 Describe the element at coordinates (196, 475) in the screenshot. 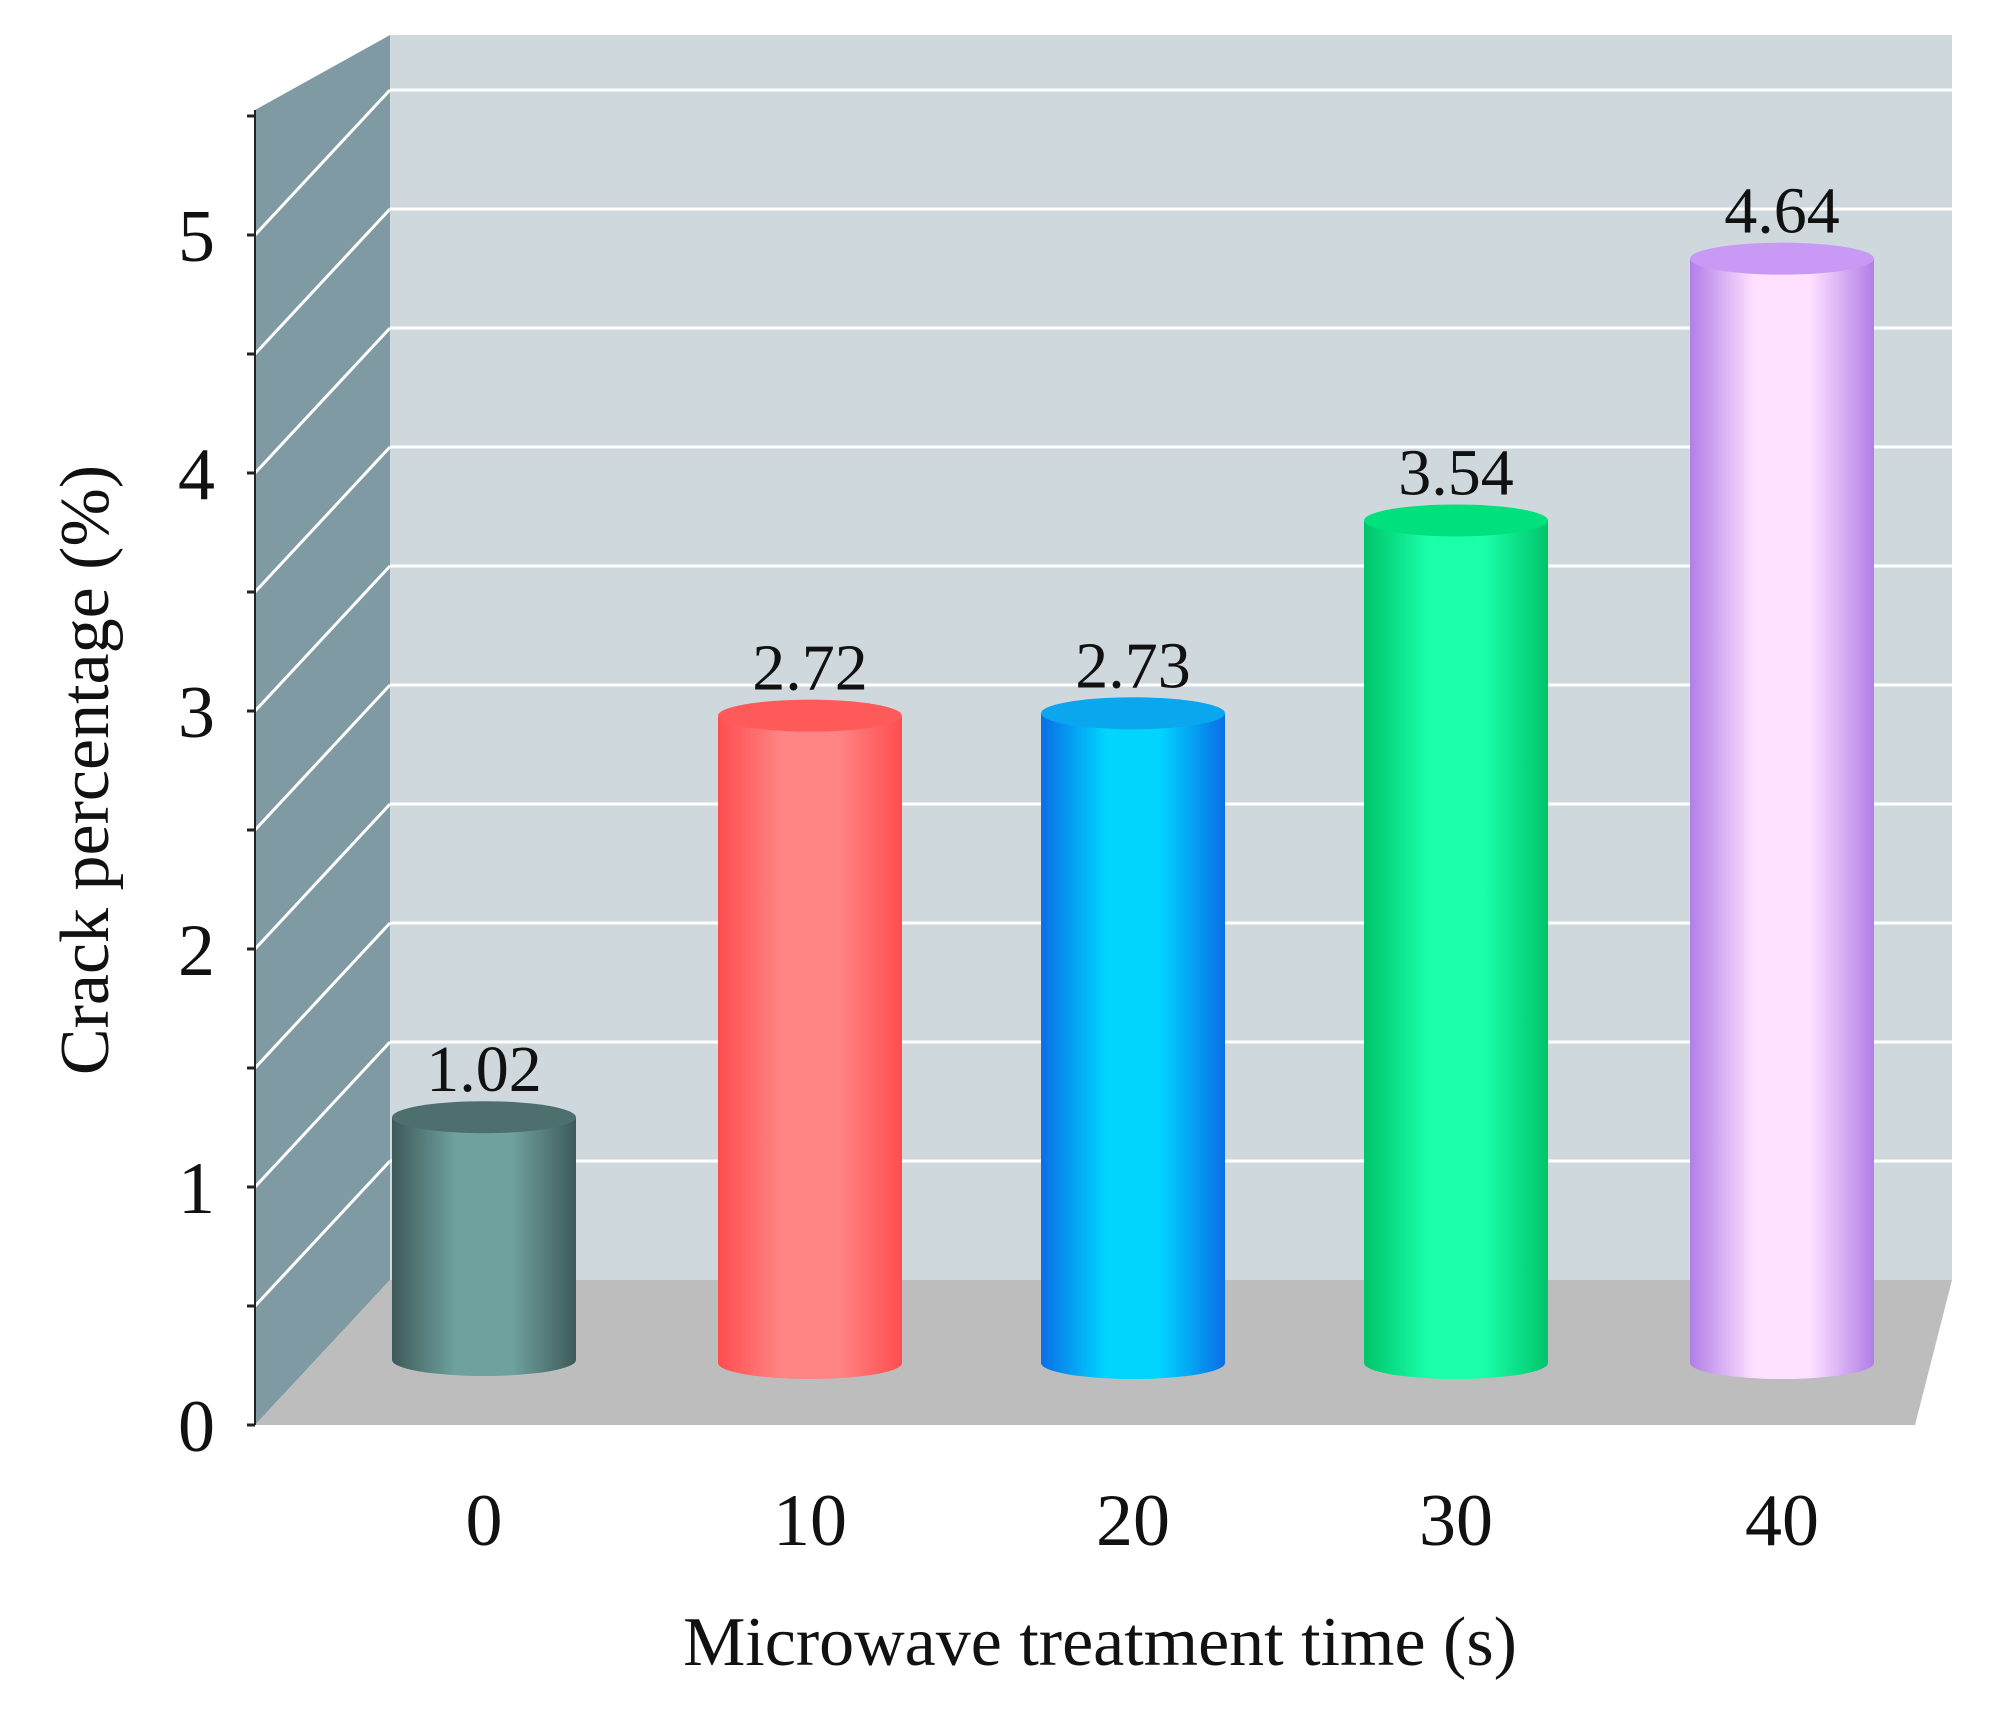

I see `y-tick-label: 4` at that location.